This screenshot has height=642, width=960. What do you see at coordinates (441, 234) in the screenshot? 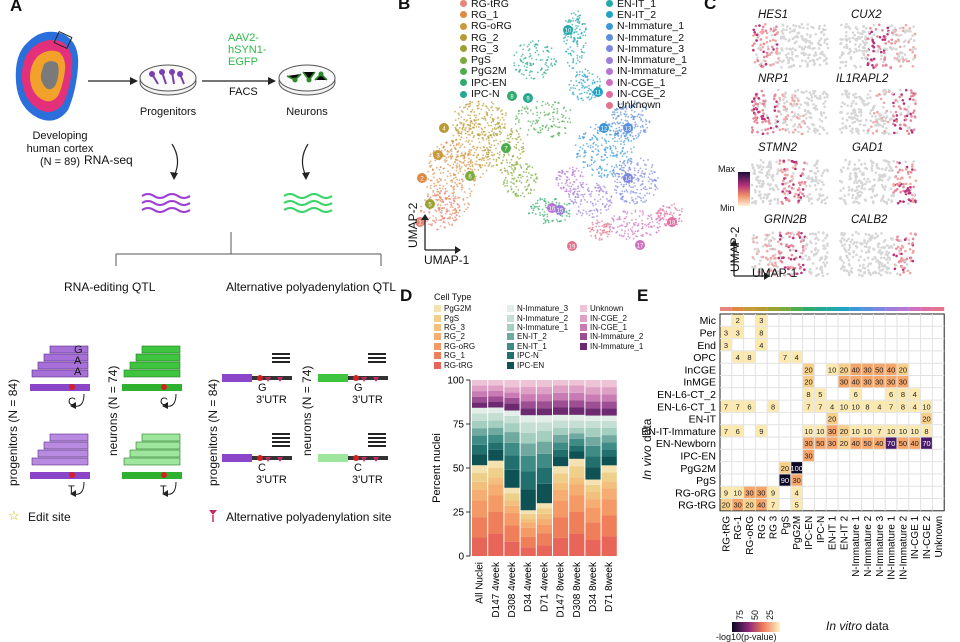
I see `umap-axes-arrows` at bounding box center [441, 234].